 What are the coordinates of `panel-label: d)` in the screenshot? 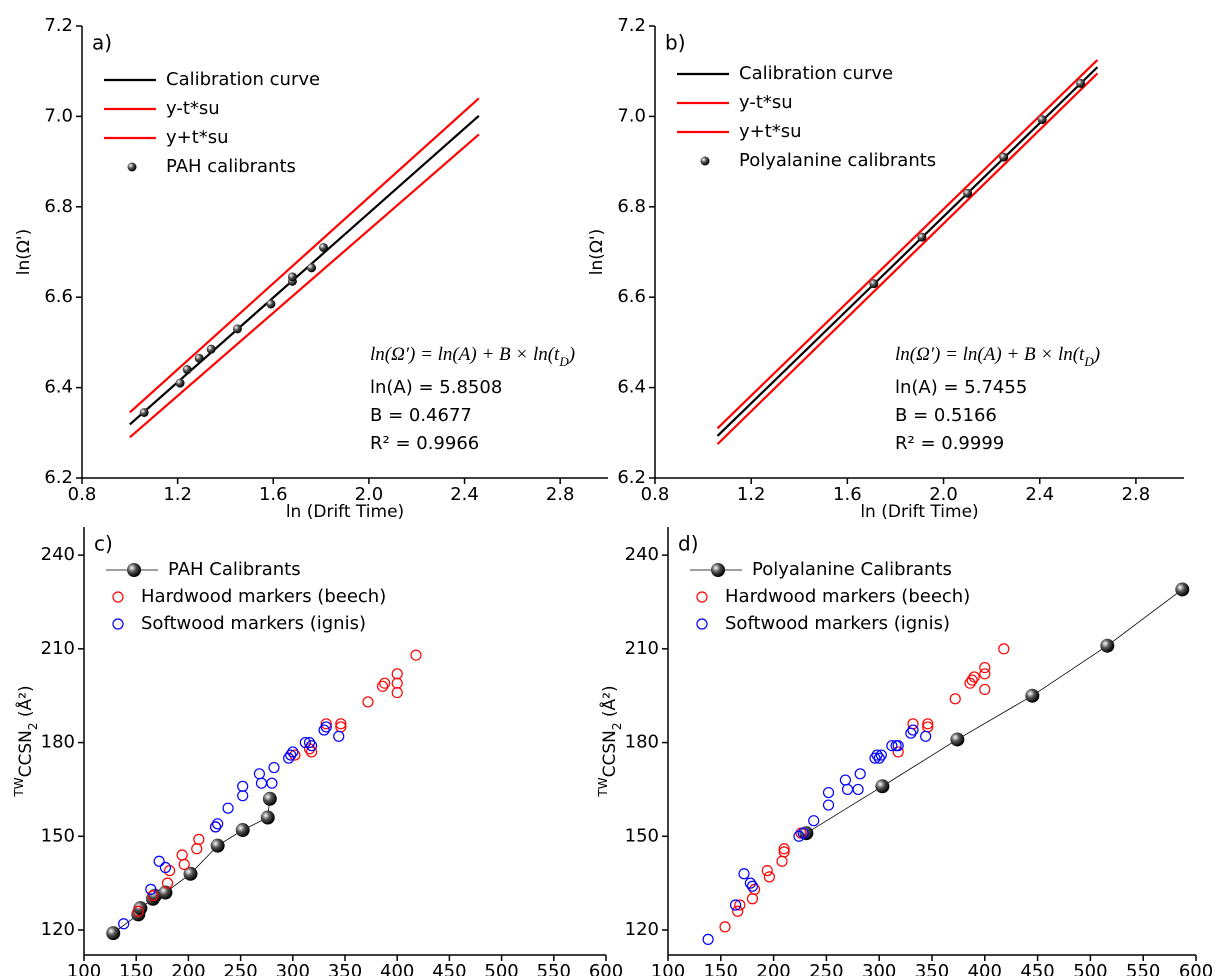 It's located at (688, 544).